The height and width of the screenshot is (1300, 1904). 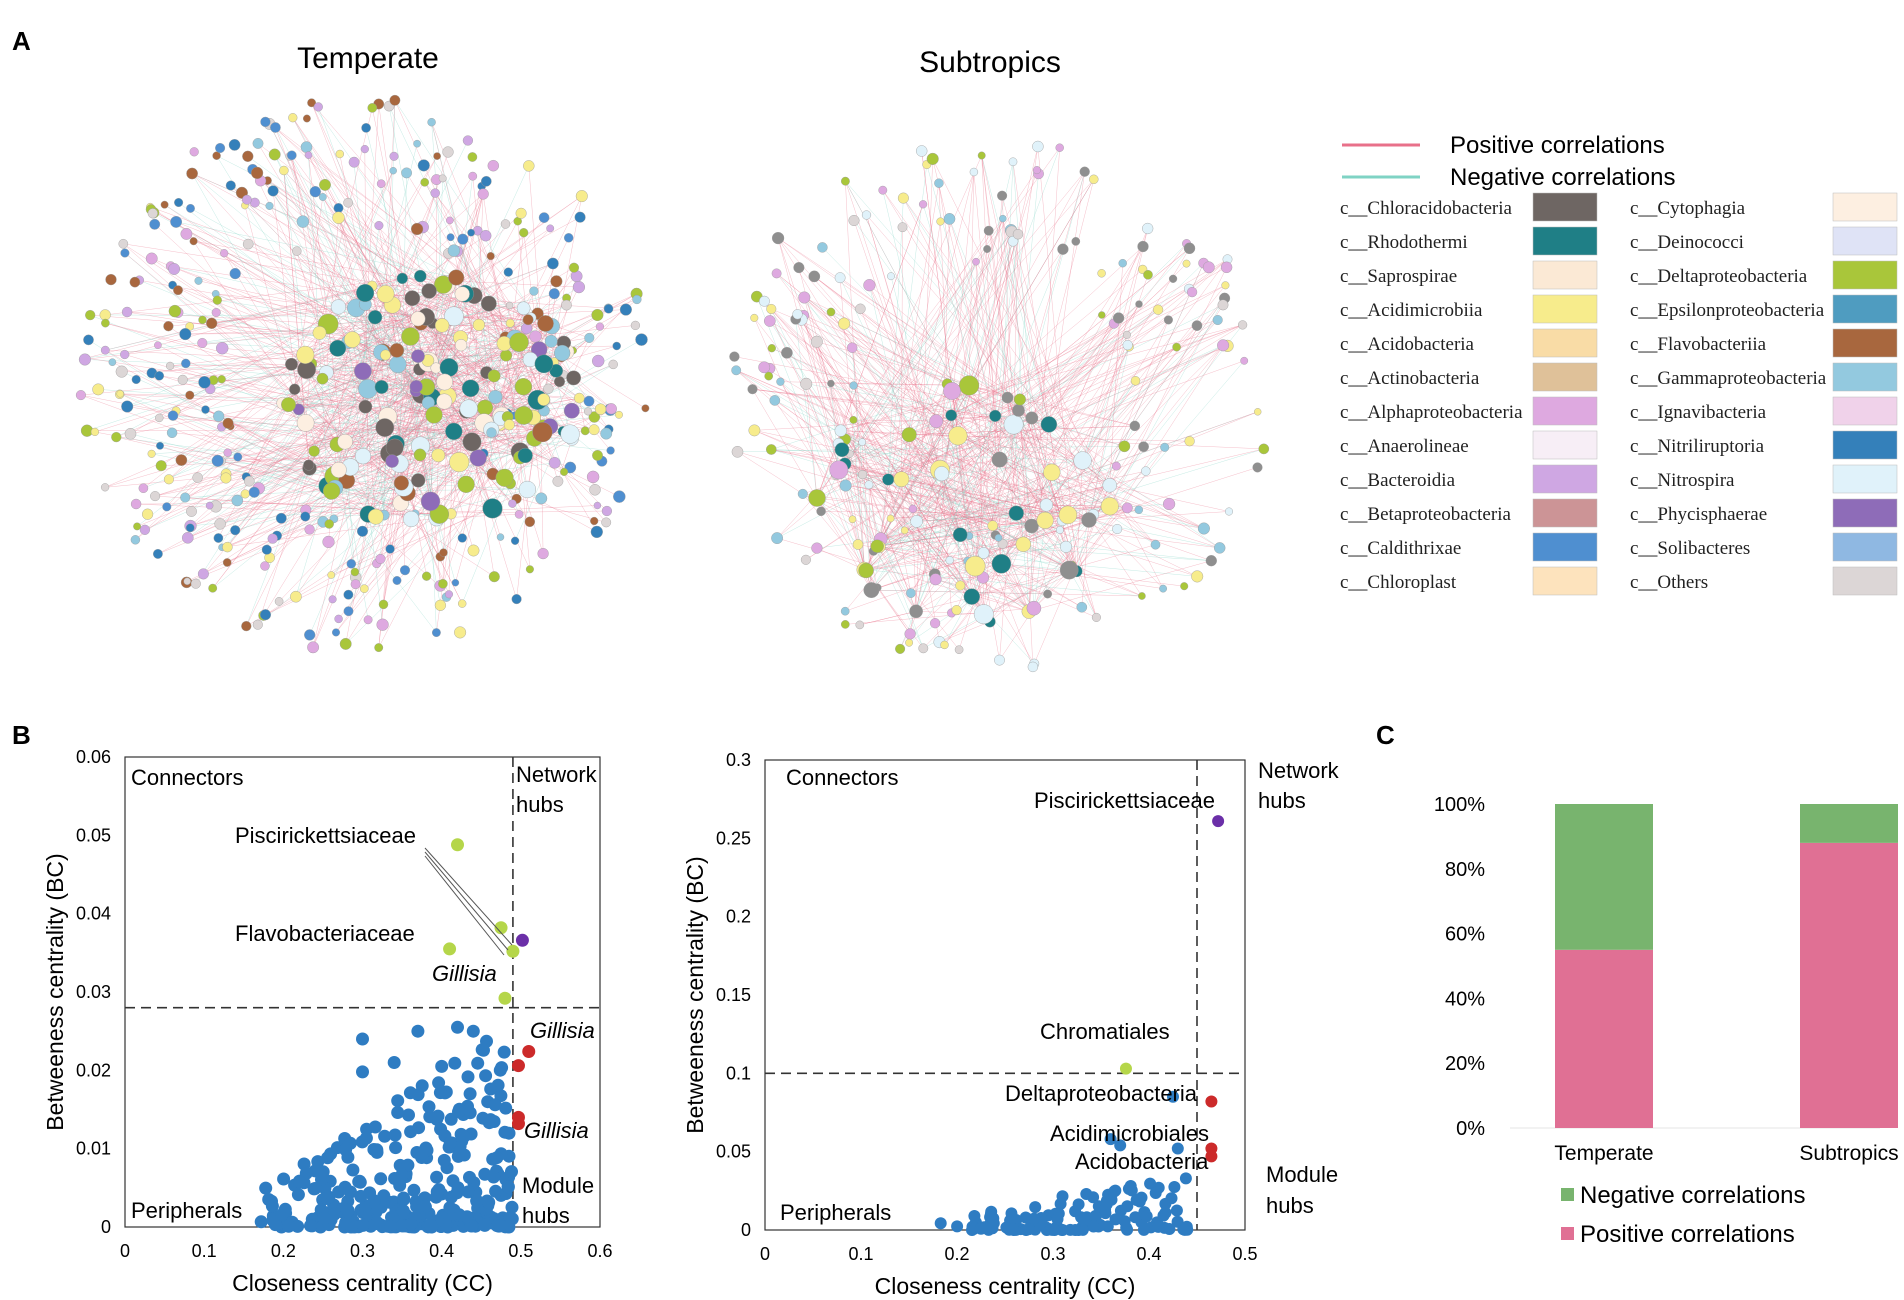 What do you see at coordinates (1400, 548) in the screenshot?
I see `legend-class-label: c__Caldithrixae` at bounding box center [1400, 548].